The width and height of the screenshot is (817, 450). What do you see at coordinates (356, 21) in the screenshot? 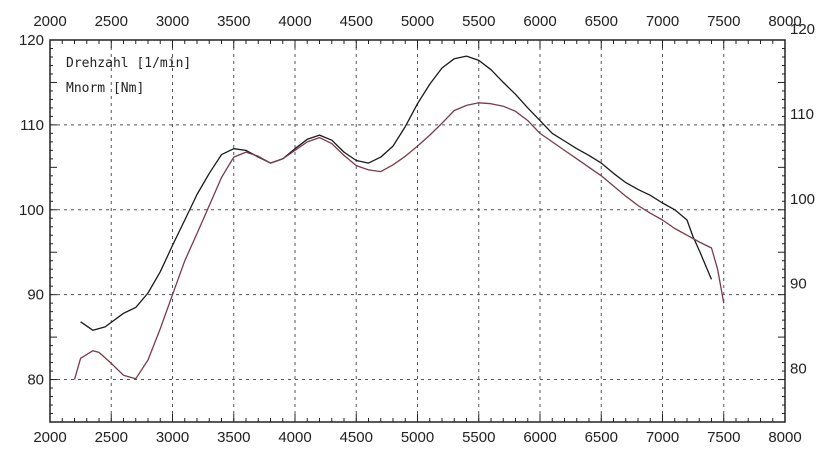
I see `x-tick-label-top: 4500` at bounding box center [356, 21].